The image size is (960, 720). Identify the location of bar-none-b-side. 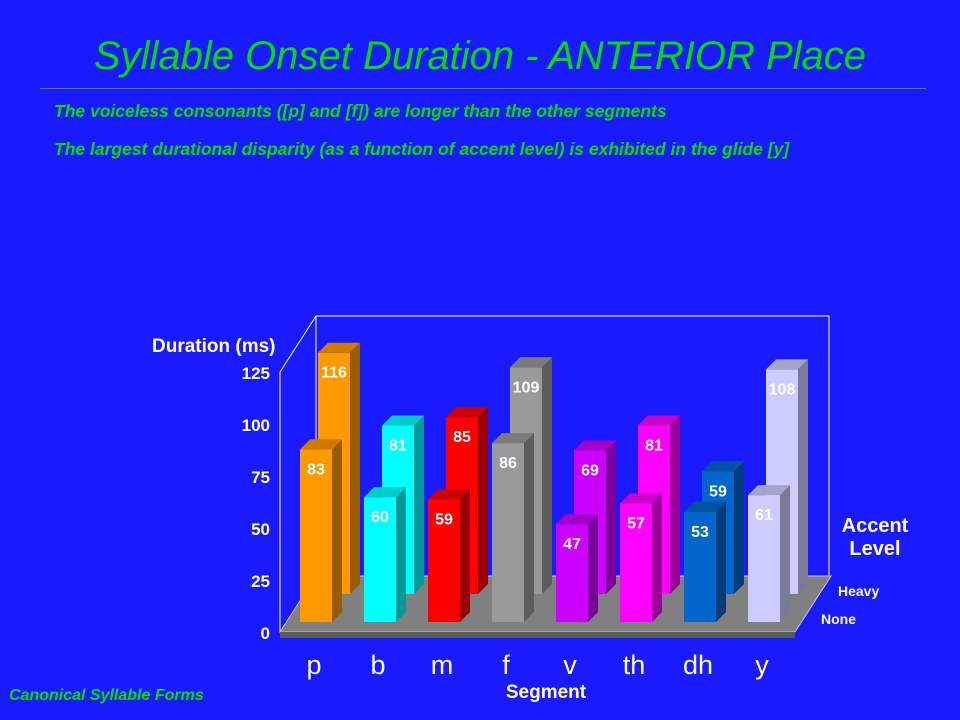
(401, 554).